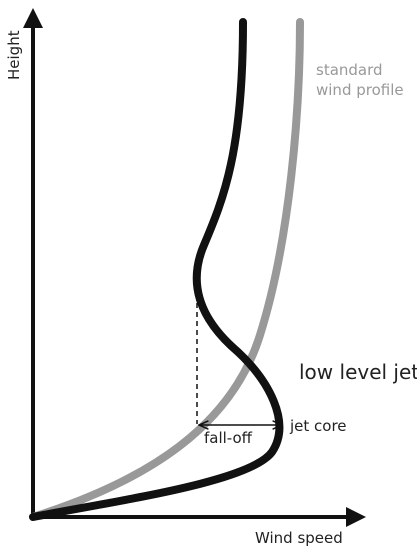 The image size is (417, 550). What do you see at coordinates (299, 538) in the screenshot?
I see `x-axis-label: Wind speed` at bounding box center [299, 538].